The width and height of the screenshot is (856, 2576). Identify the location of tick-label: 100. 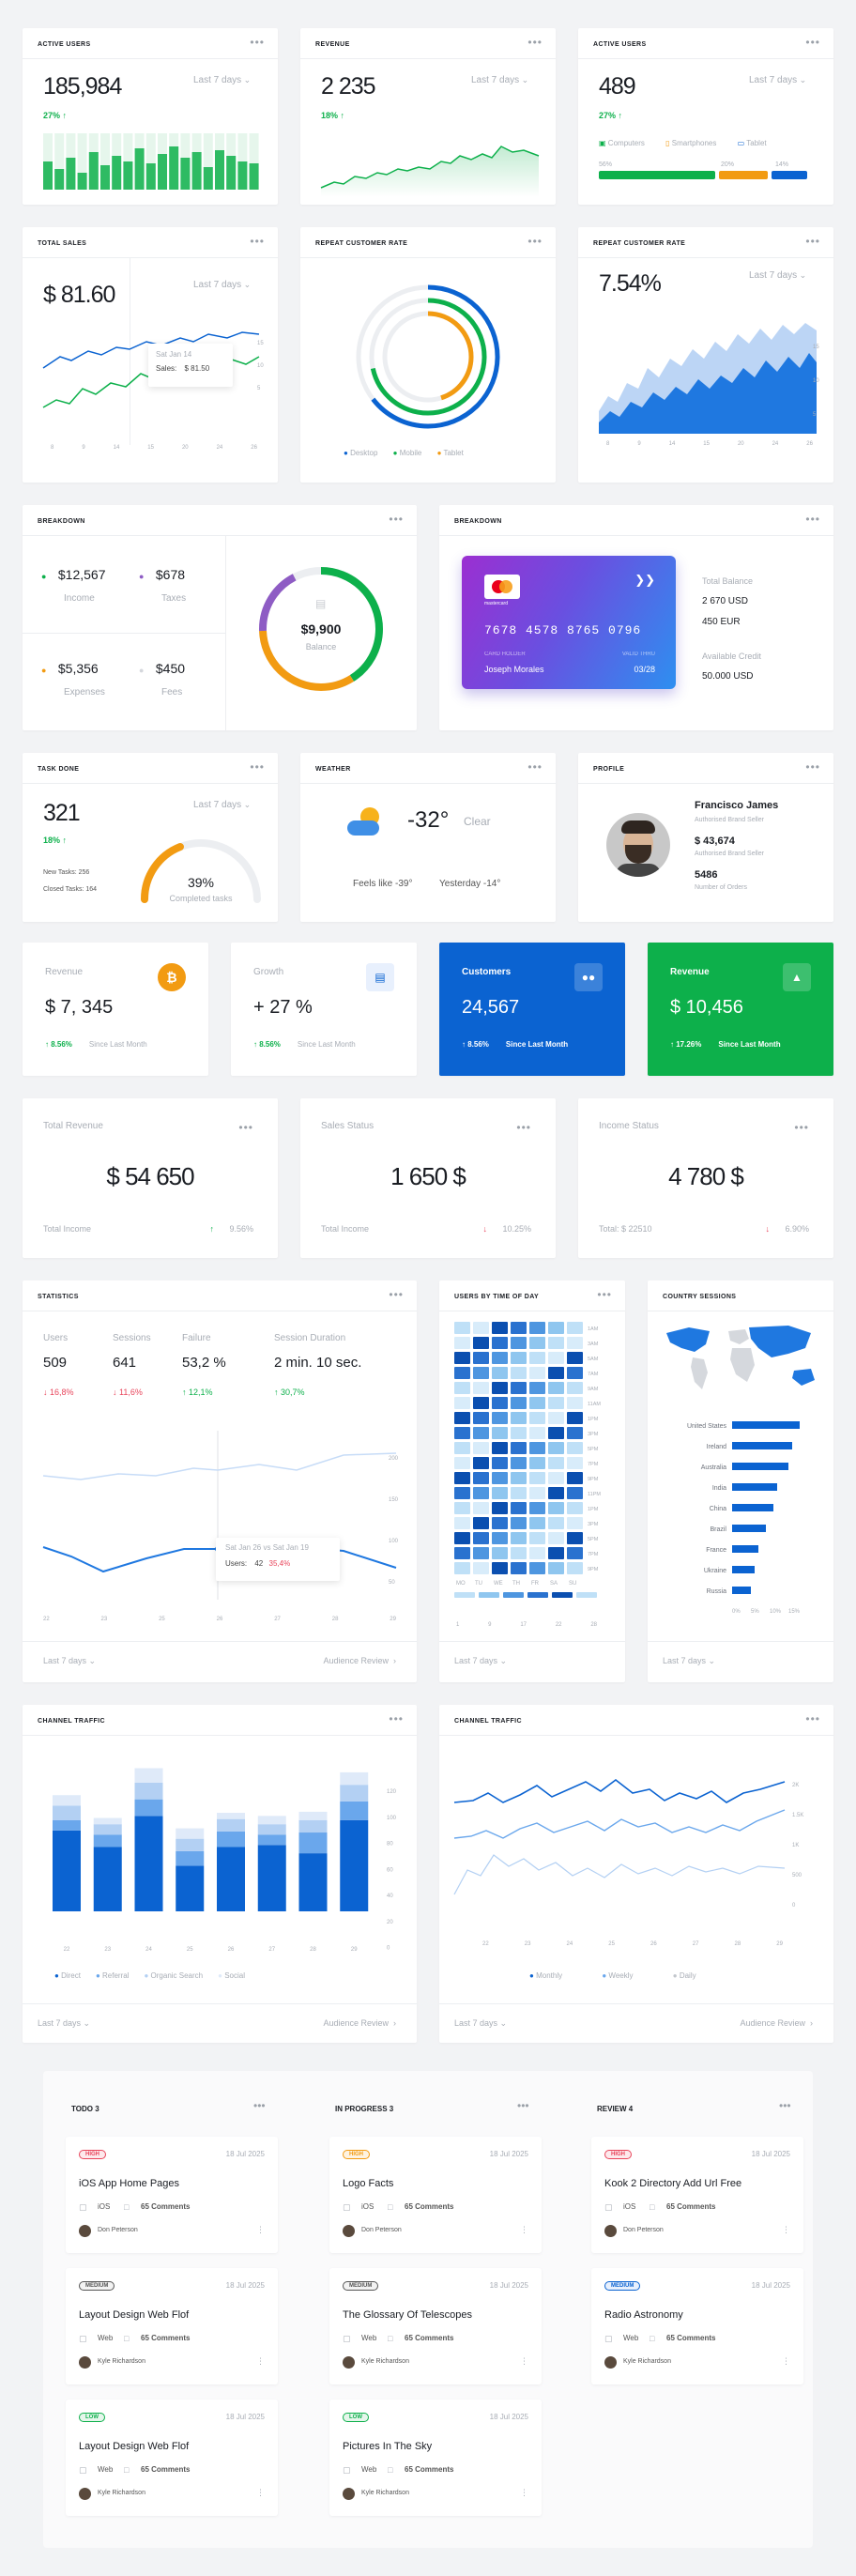
(394, 1542).